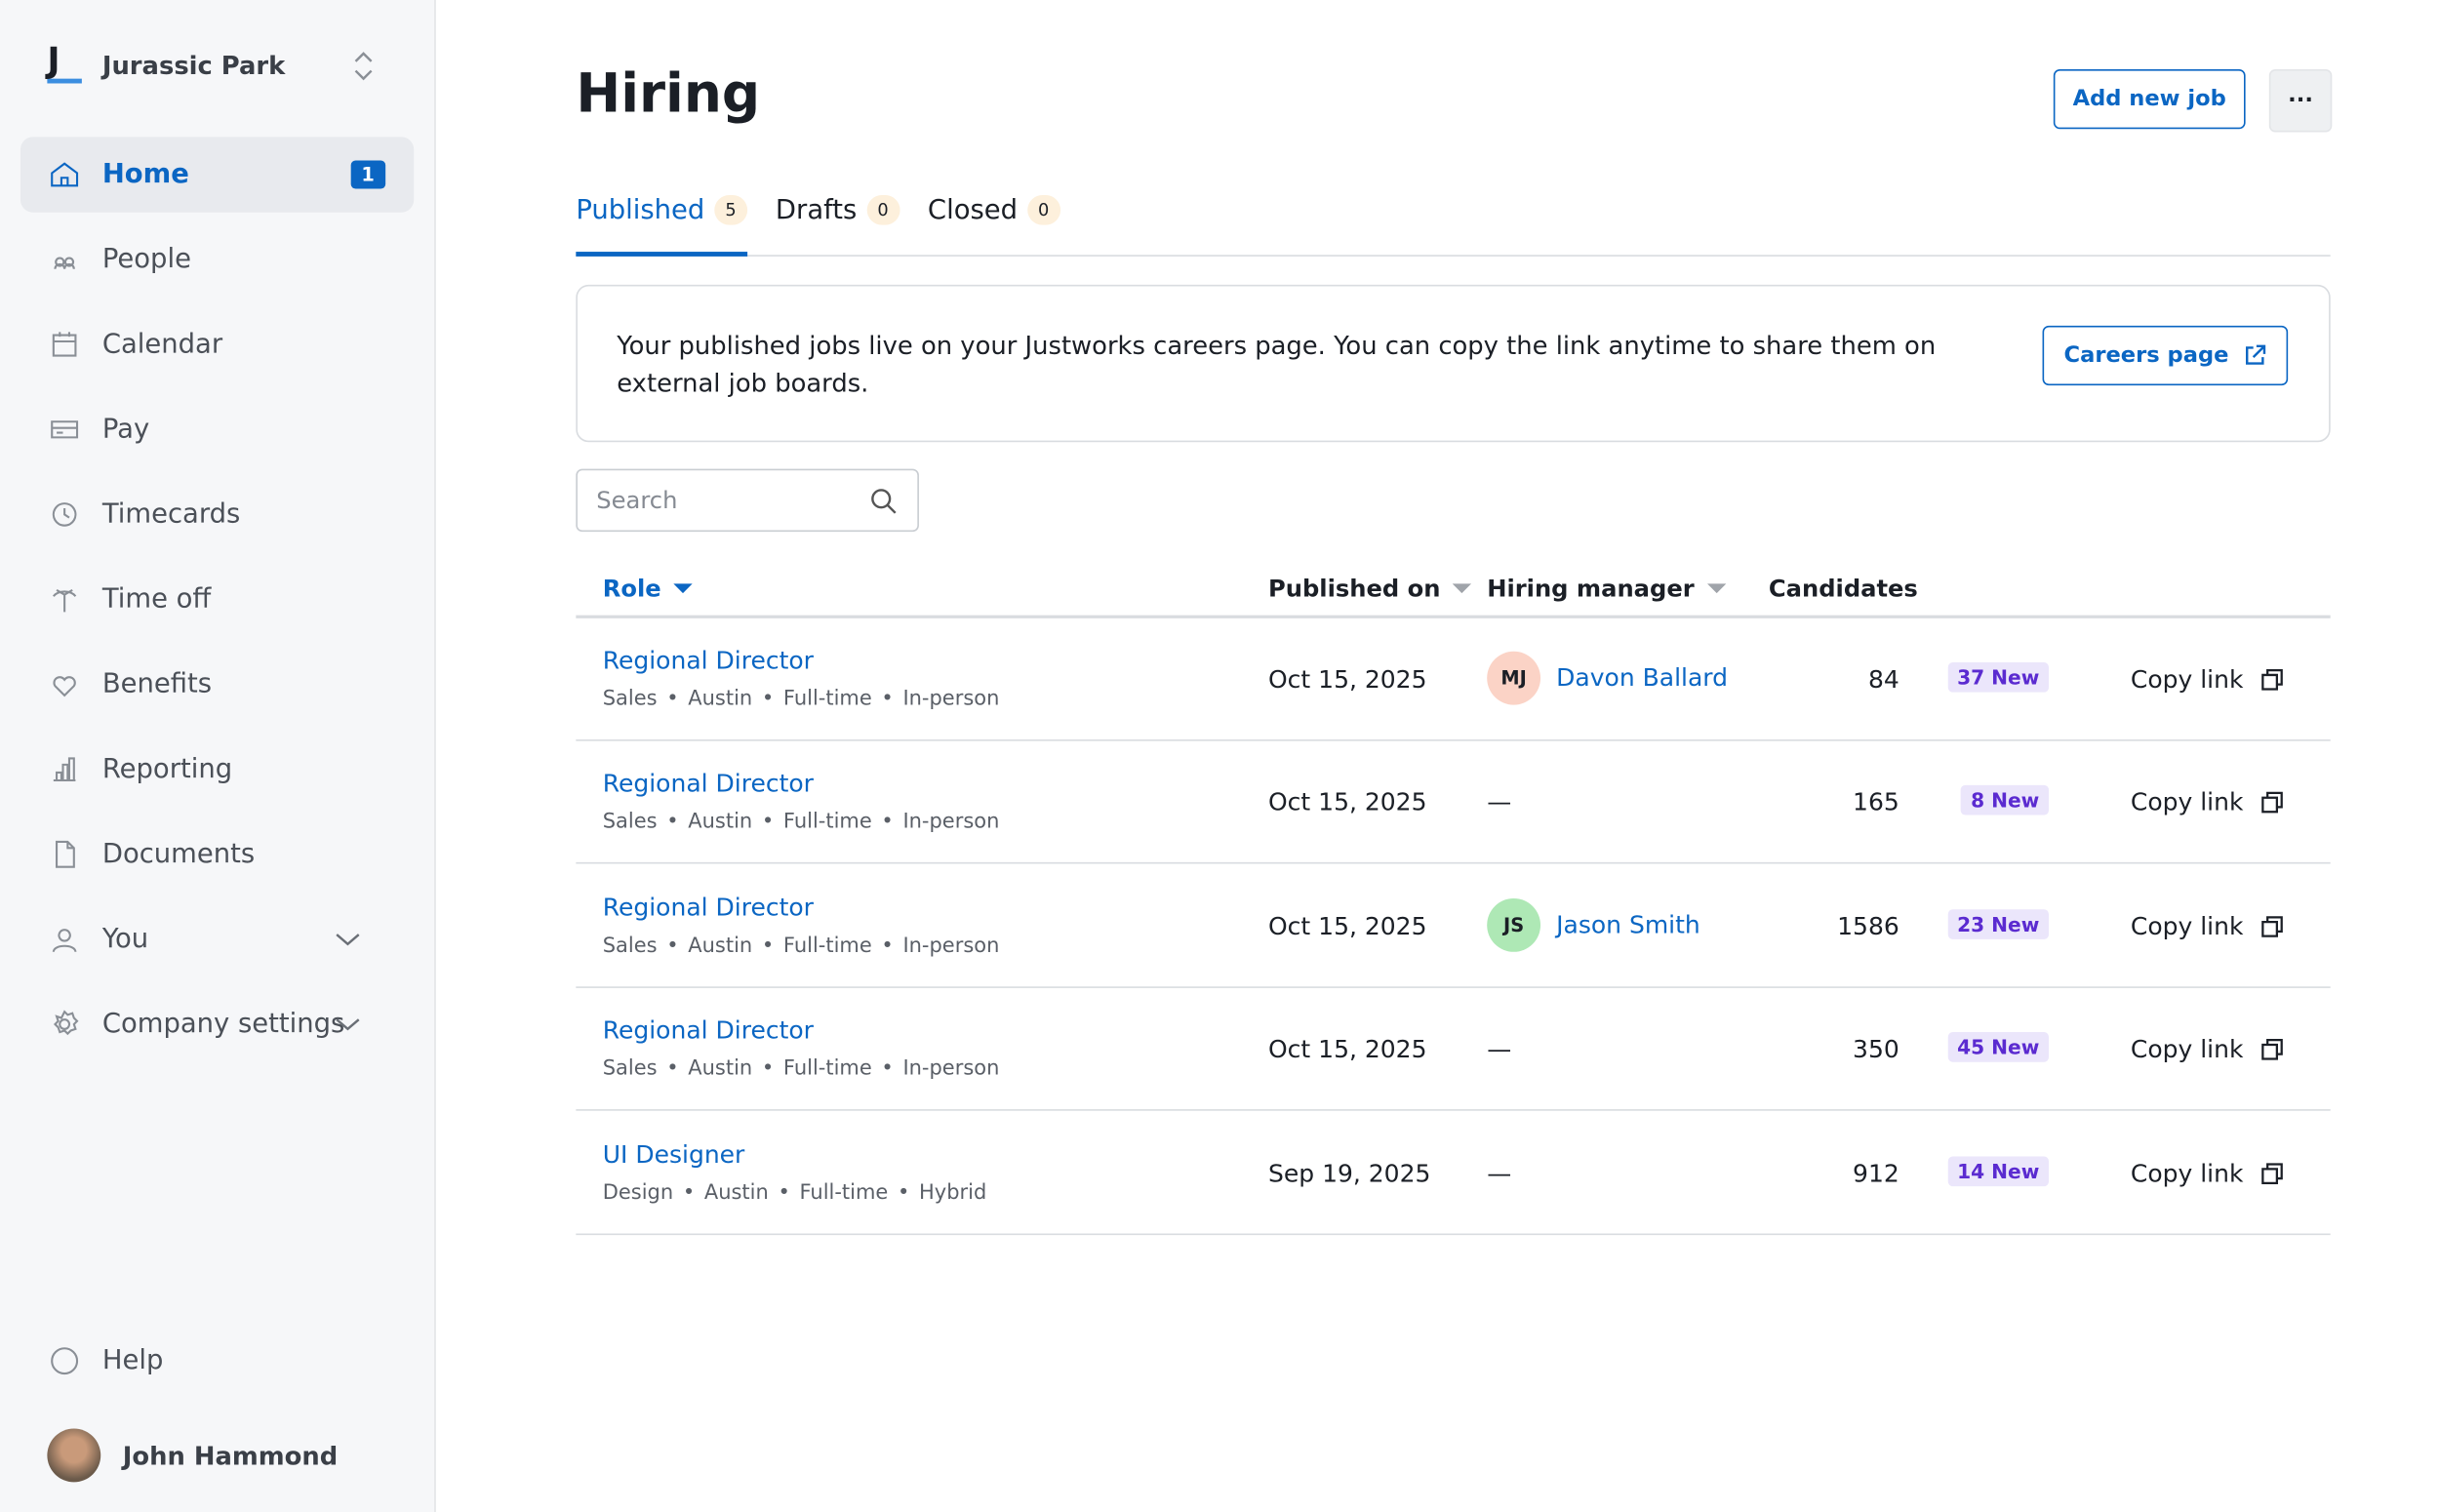 This screenshot has width=2439, height=1512. What do you see at coordinates (2146, 355) in the screenshot?
I see `button-label: Careers page` at bounding box center [2146, 355].